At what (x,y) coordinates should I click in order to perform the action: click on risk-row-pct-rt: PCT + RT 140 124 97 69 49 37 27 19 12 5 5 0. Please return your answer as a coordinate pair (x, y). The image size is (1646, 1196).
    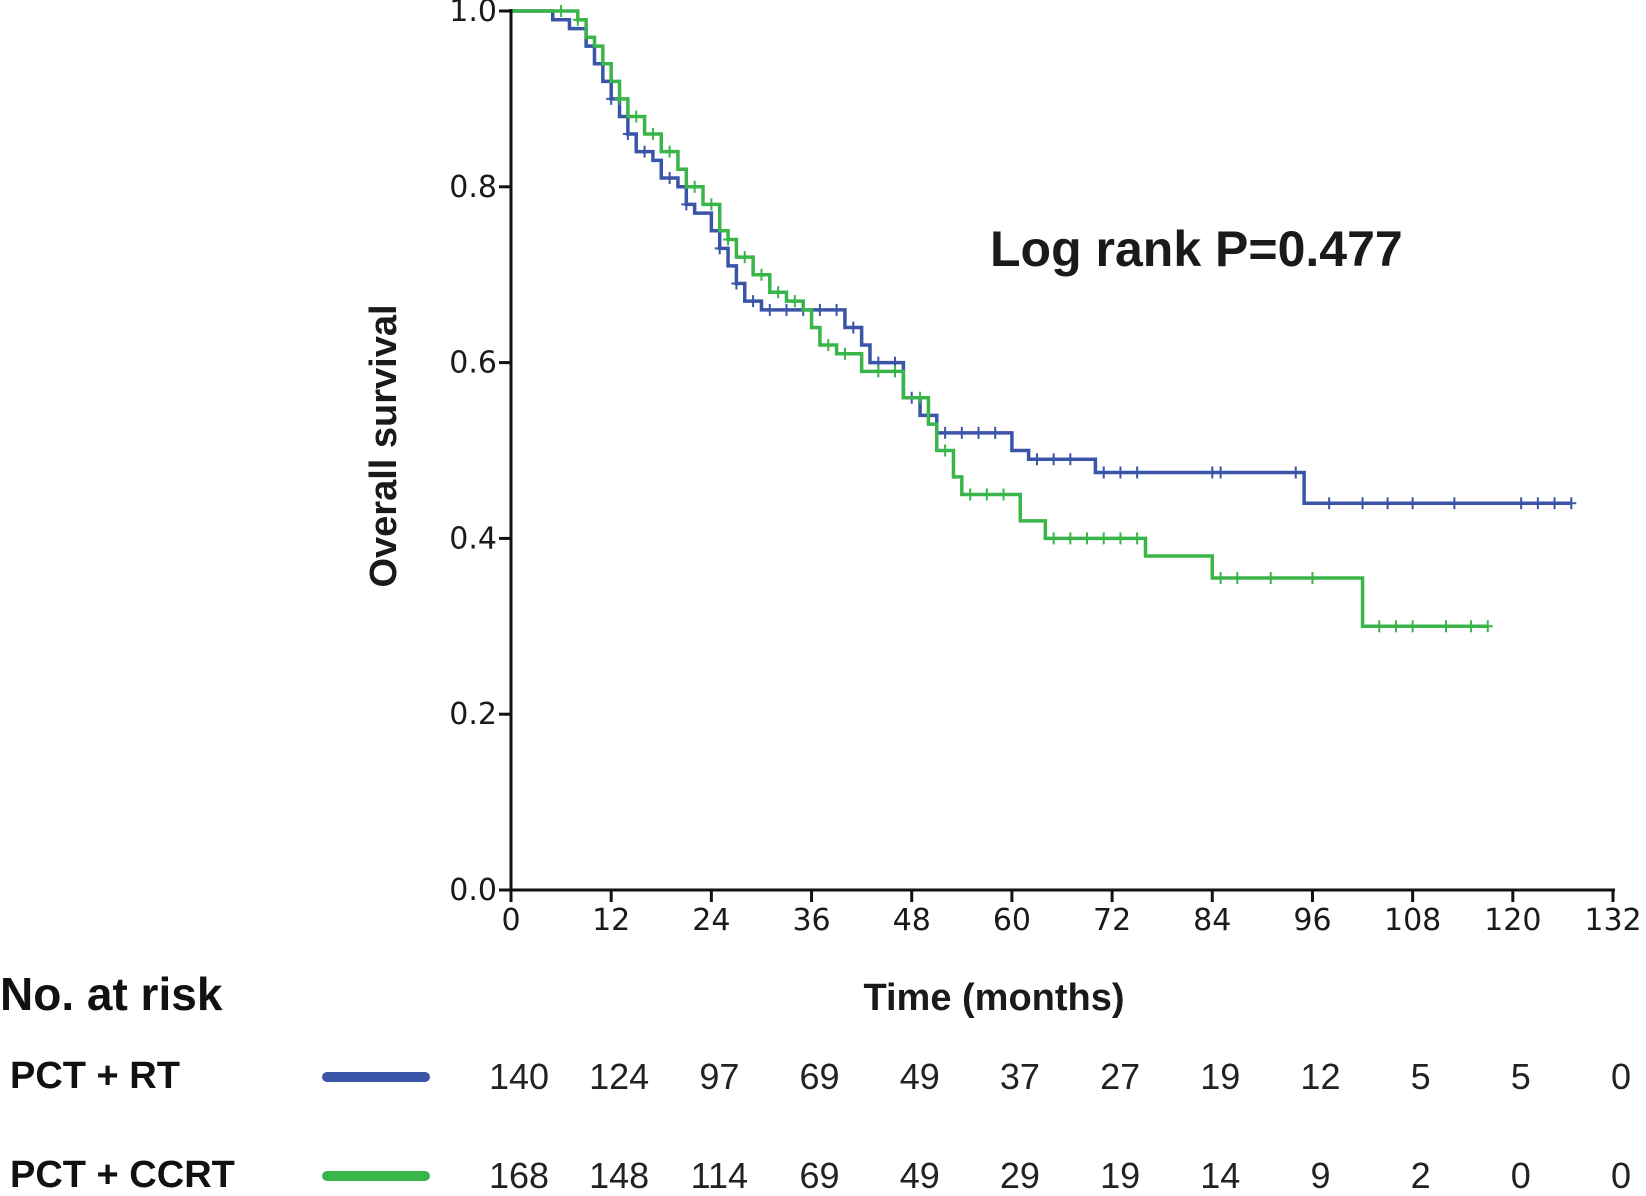
    Looking at the image, I should click on (820, 1076).